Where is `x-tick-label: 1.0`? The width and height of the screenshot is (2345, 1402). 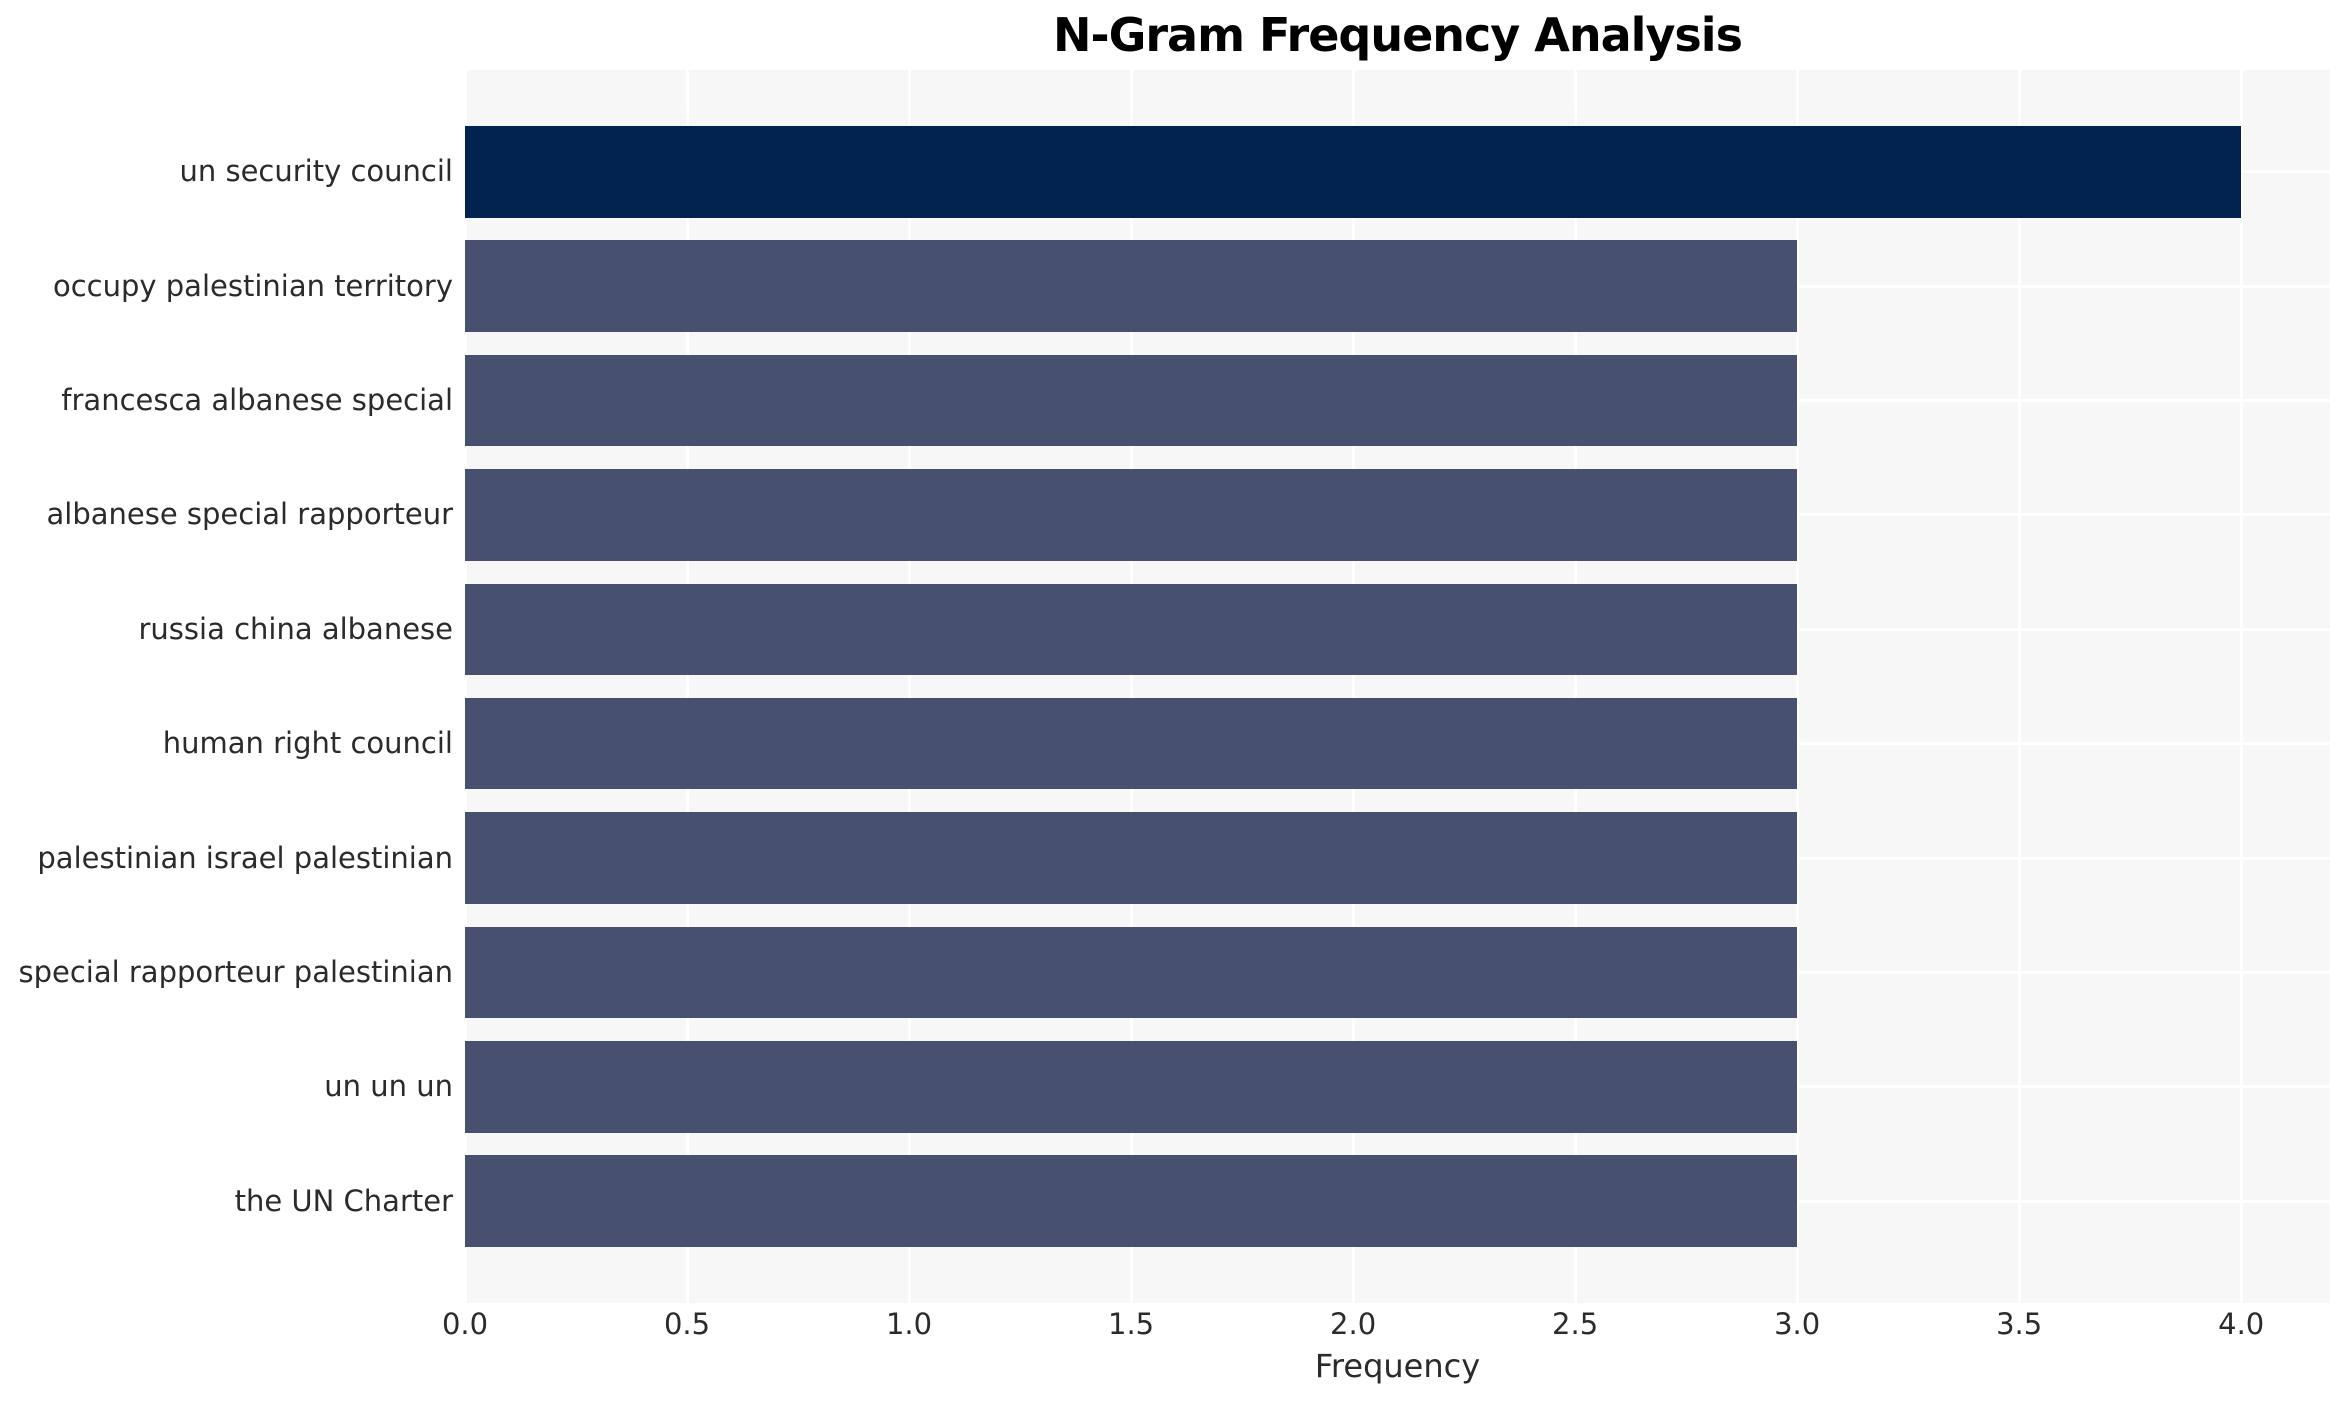 x-tick-label: 1.0 is located at coordinates (909, 1324).